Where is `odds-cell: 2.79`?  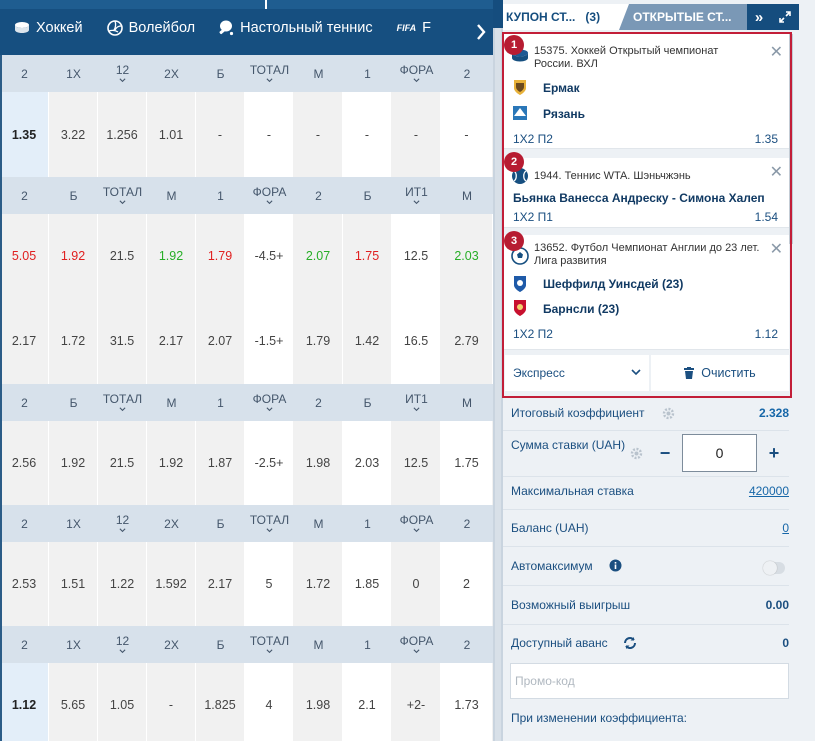
odds-cell: 2.79 is located at coordinates (467, 341).